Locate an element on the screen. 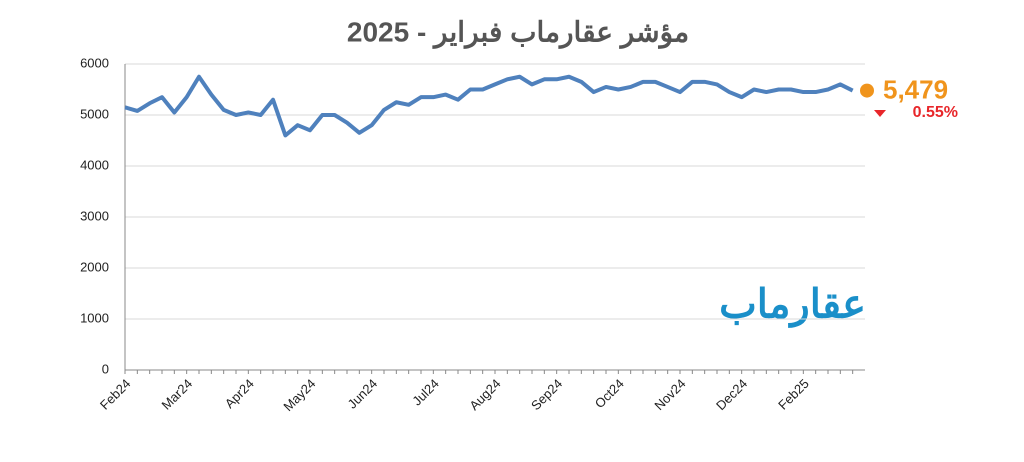 The image size is (1024, 462). down-arrow is located at coordinates (880, 113).